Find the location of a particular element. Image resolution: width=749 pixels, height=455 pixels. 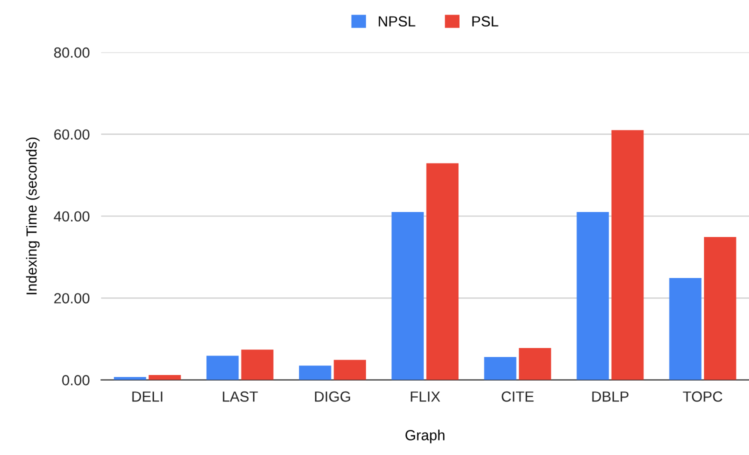

legend-label: PSL is located at coordinates (485, 21).